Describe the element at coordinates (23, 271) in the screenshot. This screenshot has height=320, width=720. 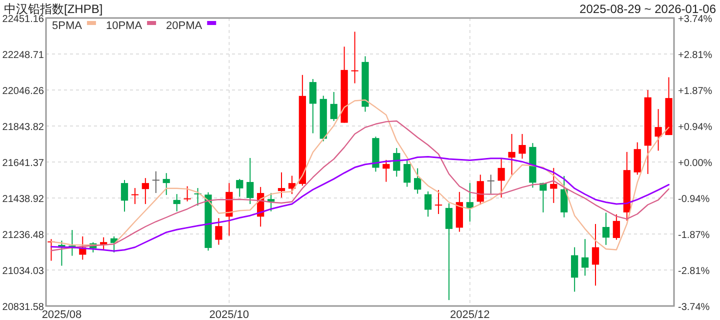
I see `y-tick-label: 21034.03` at that location.